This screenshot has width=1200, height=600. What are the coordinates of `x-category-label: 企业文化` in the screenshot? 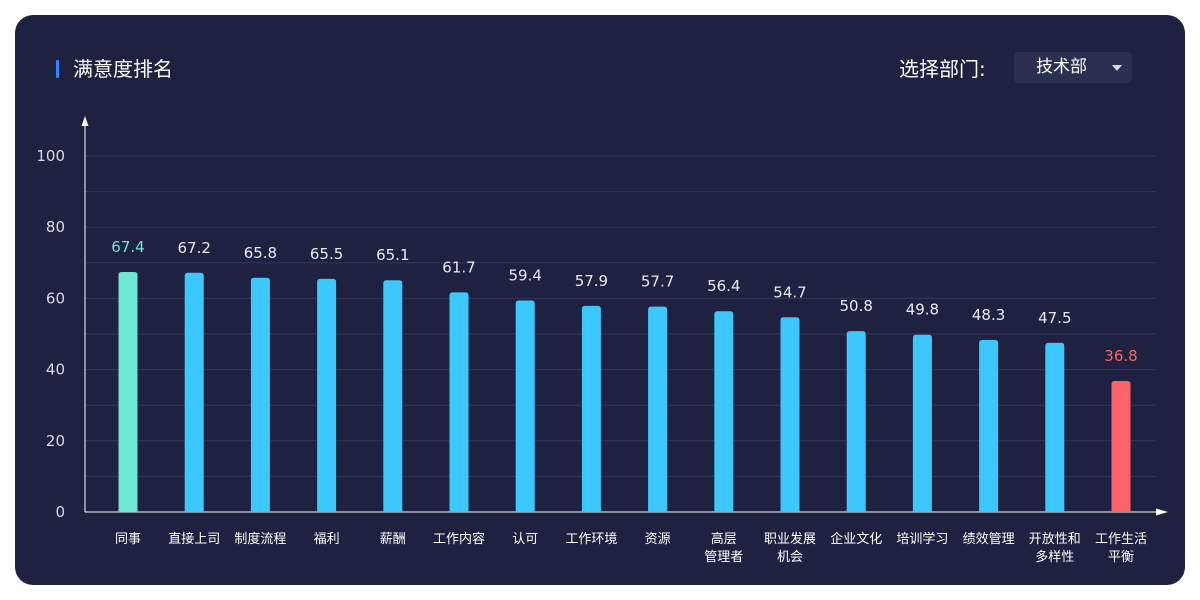 It's located at (856, 539).